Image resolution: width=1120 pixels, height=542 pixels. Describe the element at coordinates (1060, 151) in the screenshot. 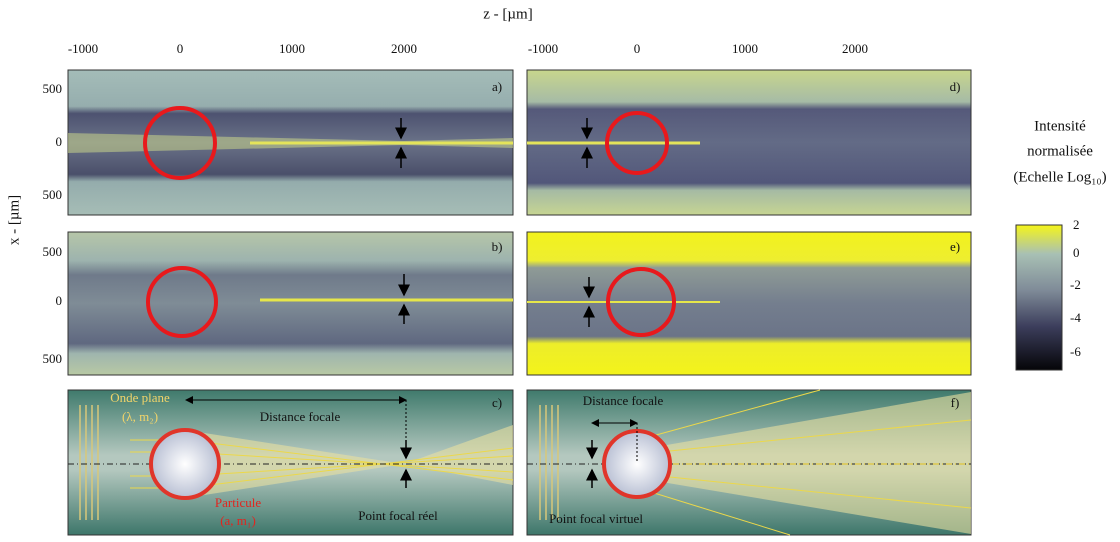

I see `colorbar-title: normalisée` at that location.